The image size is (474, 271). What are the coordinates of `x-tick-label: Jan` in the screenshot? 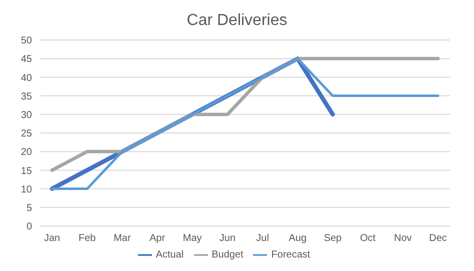 It's located at (52, 238).